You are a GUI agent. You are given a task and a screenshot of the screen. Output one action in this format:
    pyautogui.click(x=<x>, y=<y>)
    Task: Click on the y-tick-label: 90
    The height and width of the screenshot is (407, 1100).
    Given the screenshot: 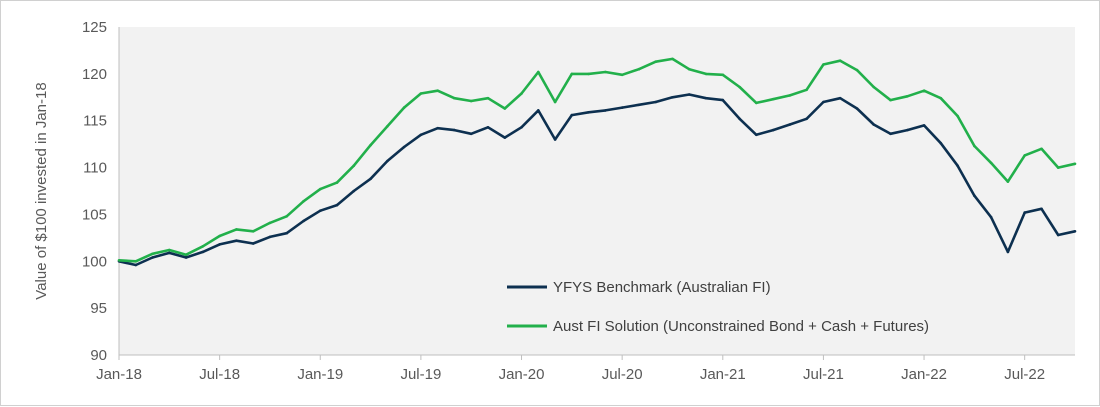 What is the action you would take?
    pyautogui.click(x=98, y=355)
    